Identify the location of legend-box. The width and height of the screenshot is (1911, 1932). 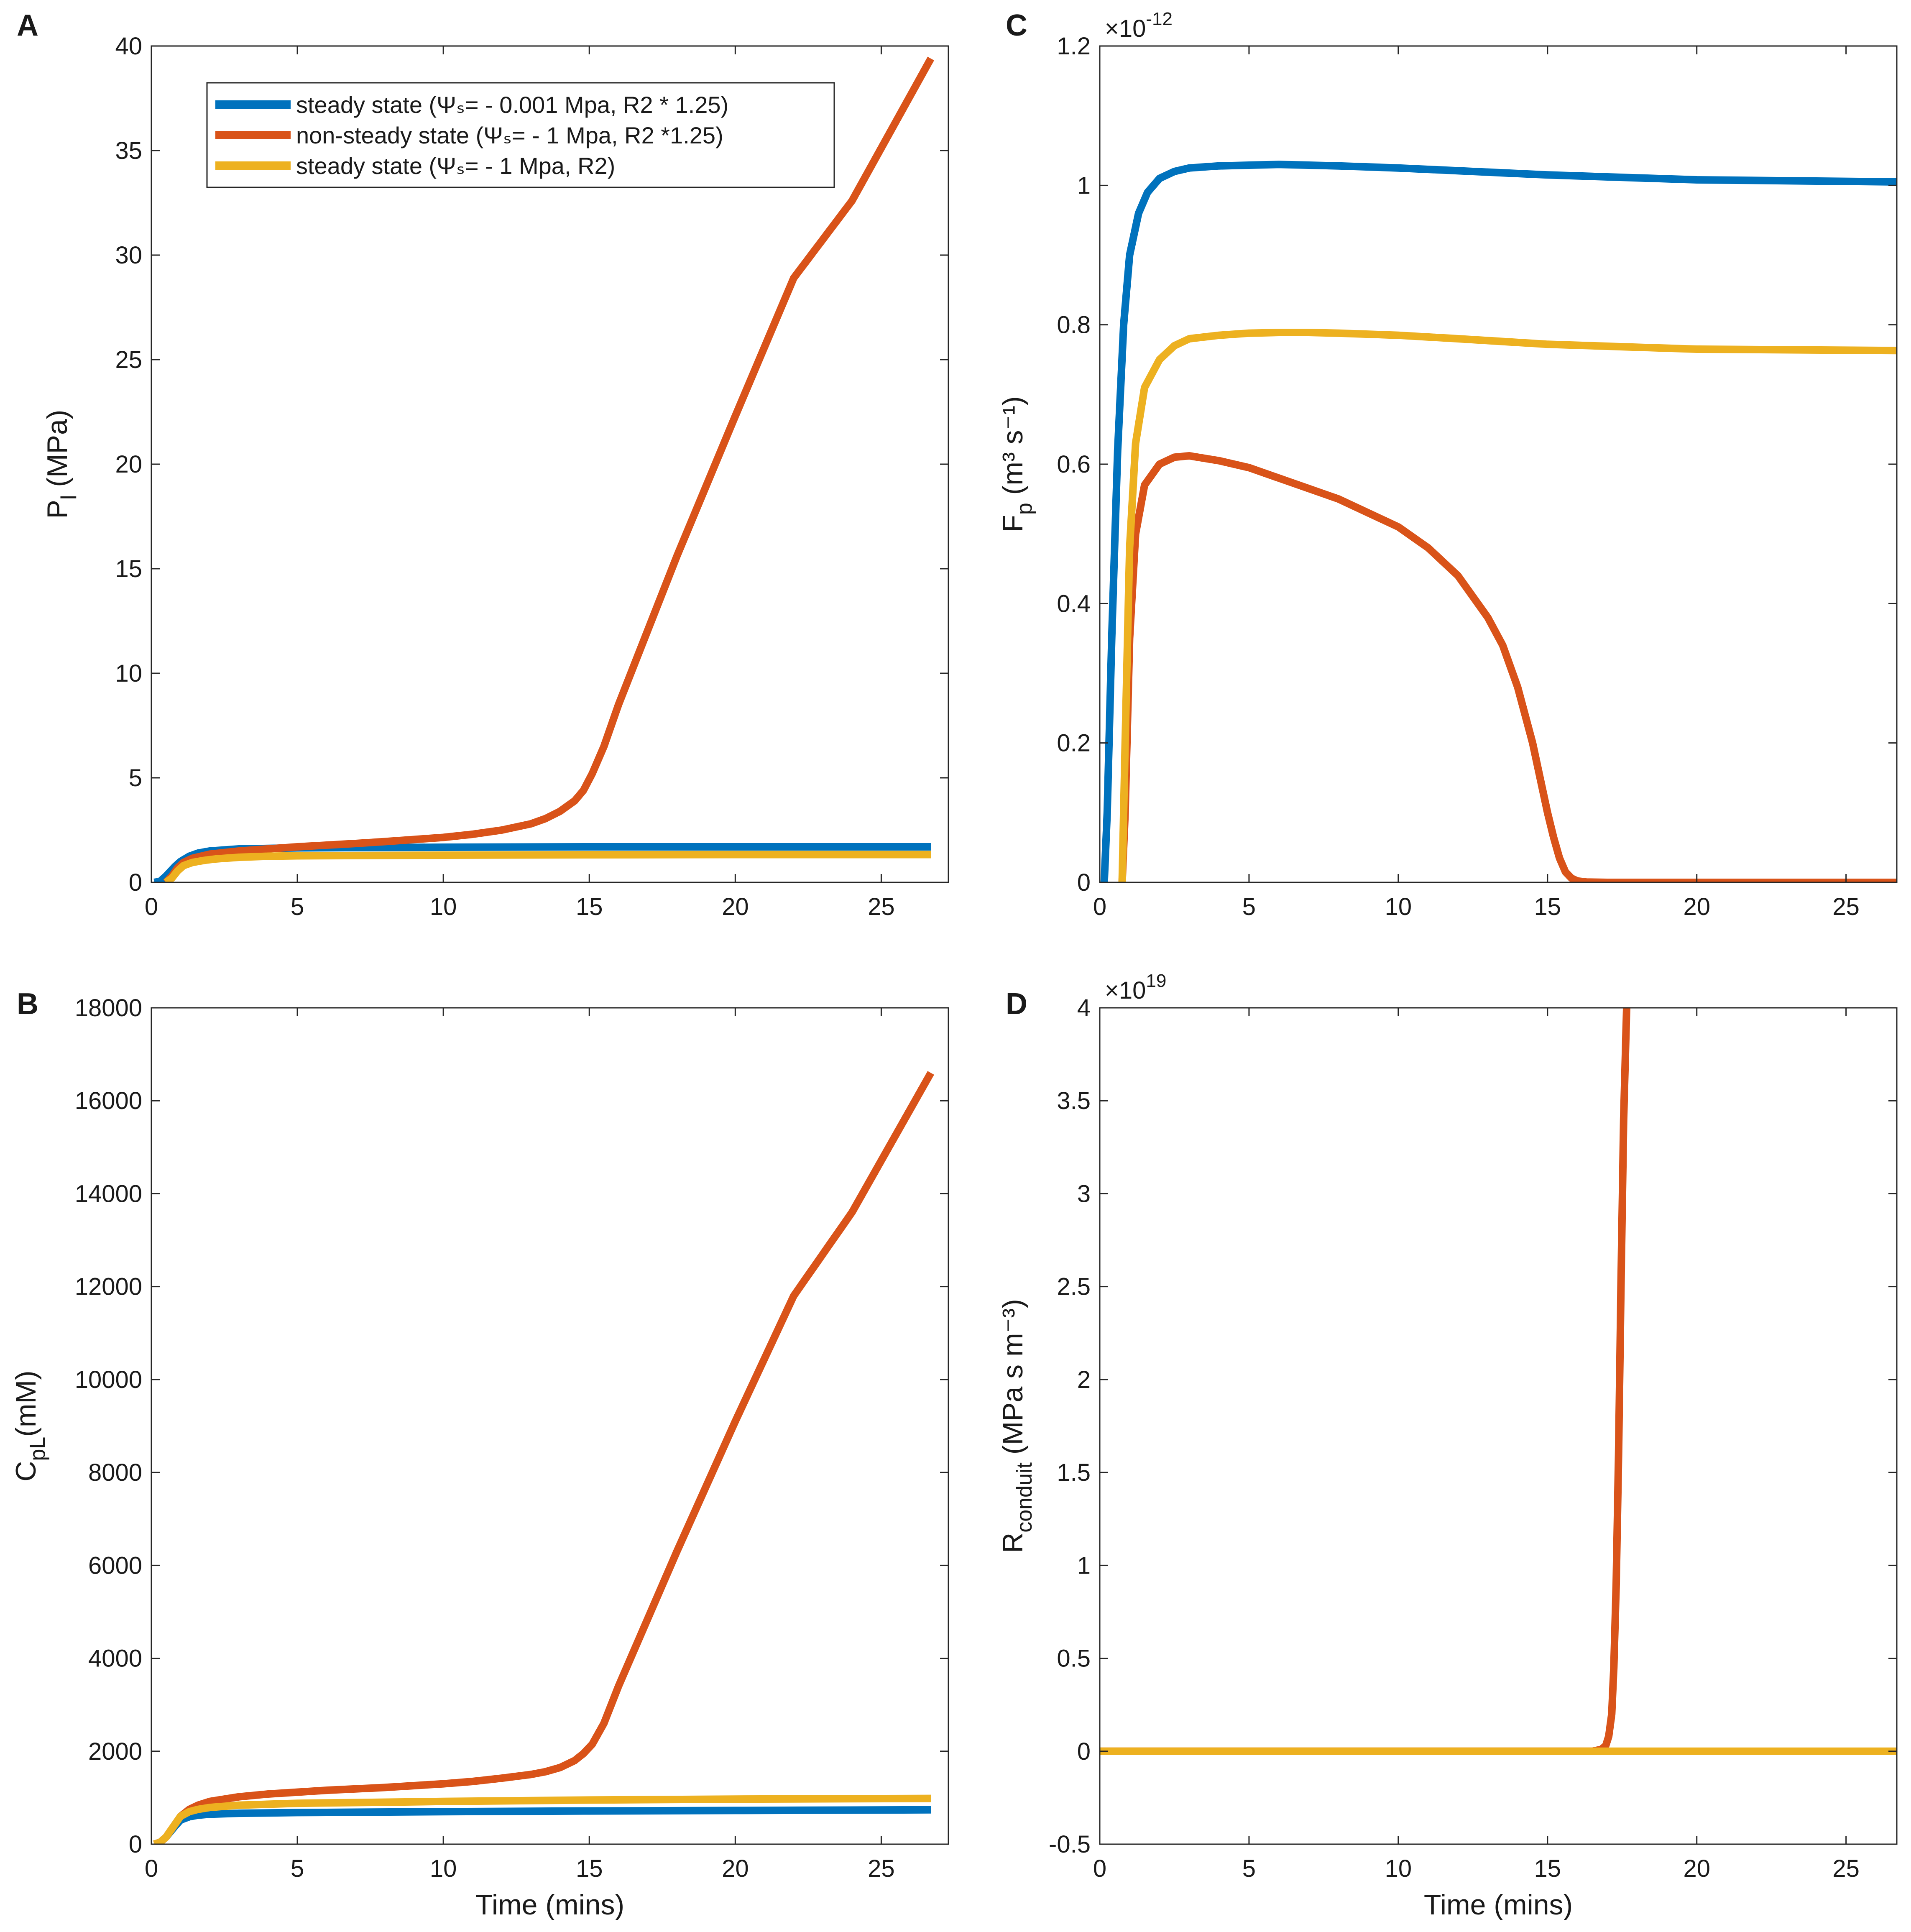
(520, 135).